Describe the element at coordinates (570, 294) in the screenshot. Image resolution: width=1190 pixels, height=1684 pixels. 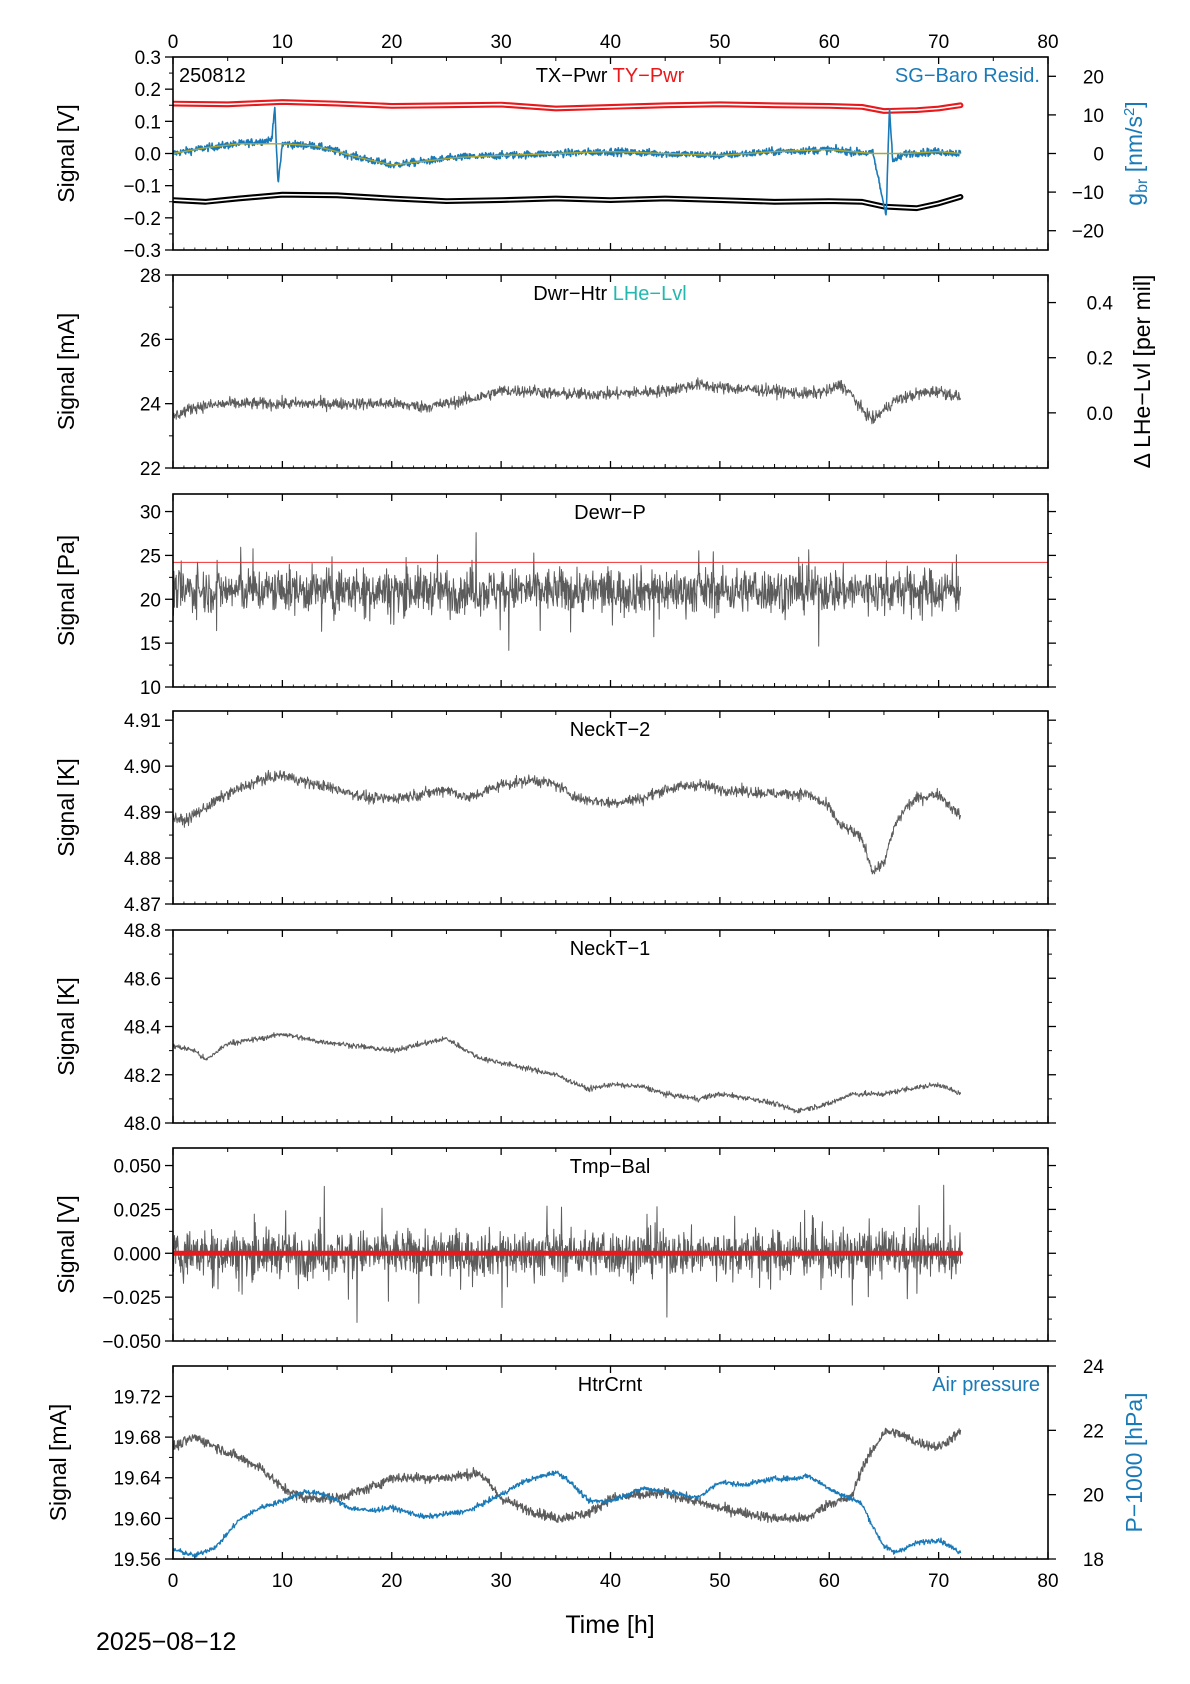
I see `legend-entry: Dwr−Htr` at that location.